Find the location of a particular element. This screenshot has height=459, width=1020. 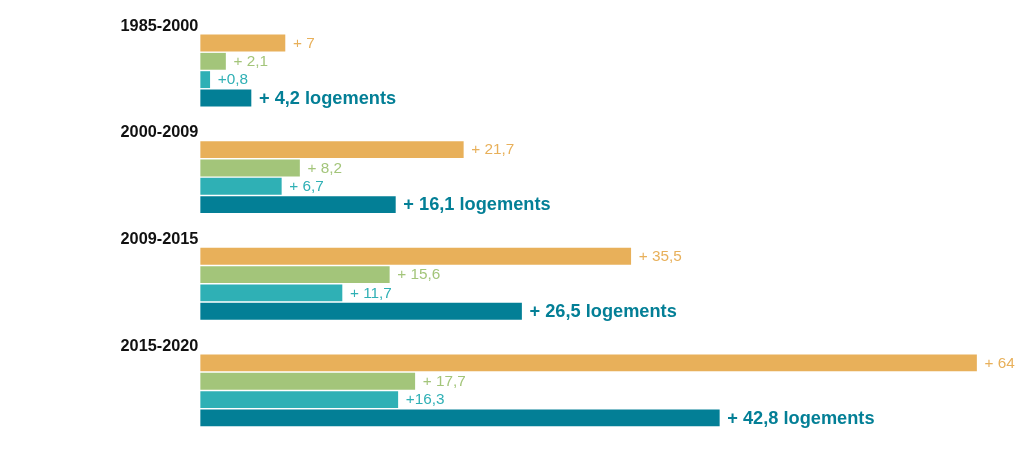

data-label: + 8,2 is located at coordinates (325, 167).